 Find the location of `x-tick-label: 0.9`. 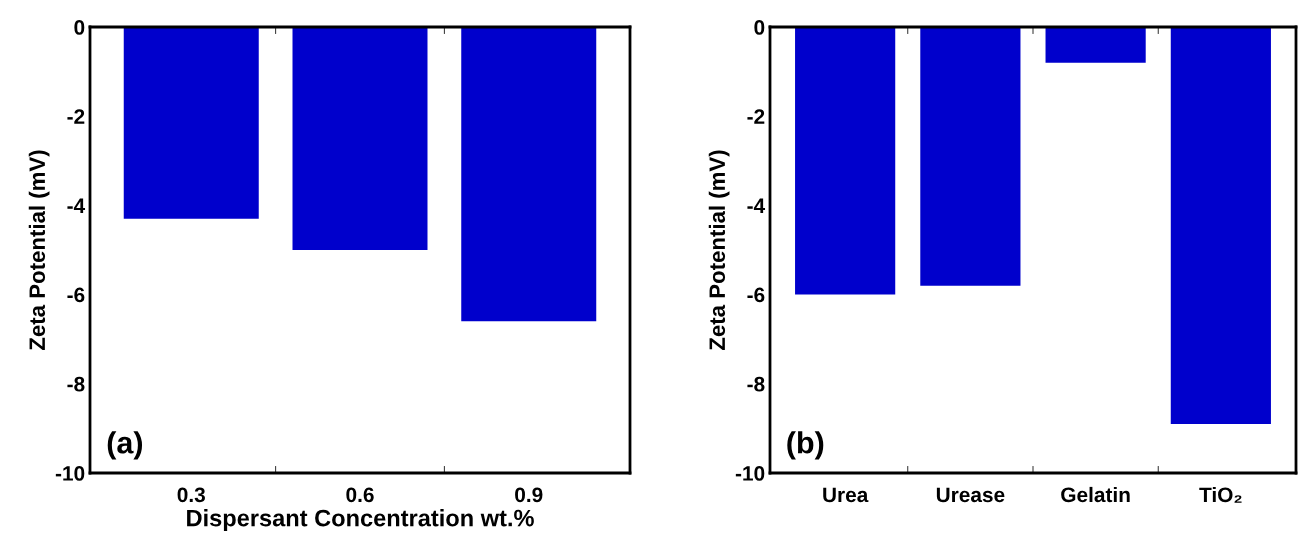

x-tick-label: 0.9 is located at coordinates (529, 495).